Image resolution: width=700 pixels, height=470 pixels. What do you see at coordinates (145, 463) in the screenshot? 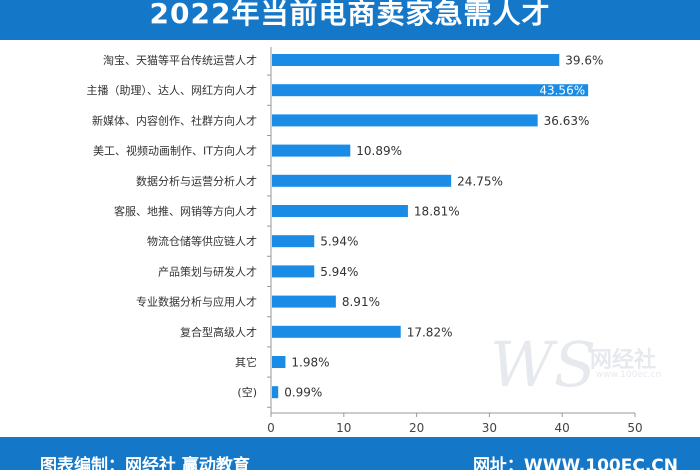
I see `footer-source: 图表编制：网经社 赢动教育` at bounding box center [145, 463].